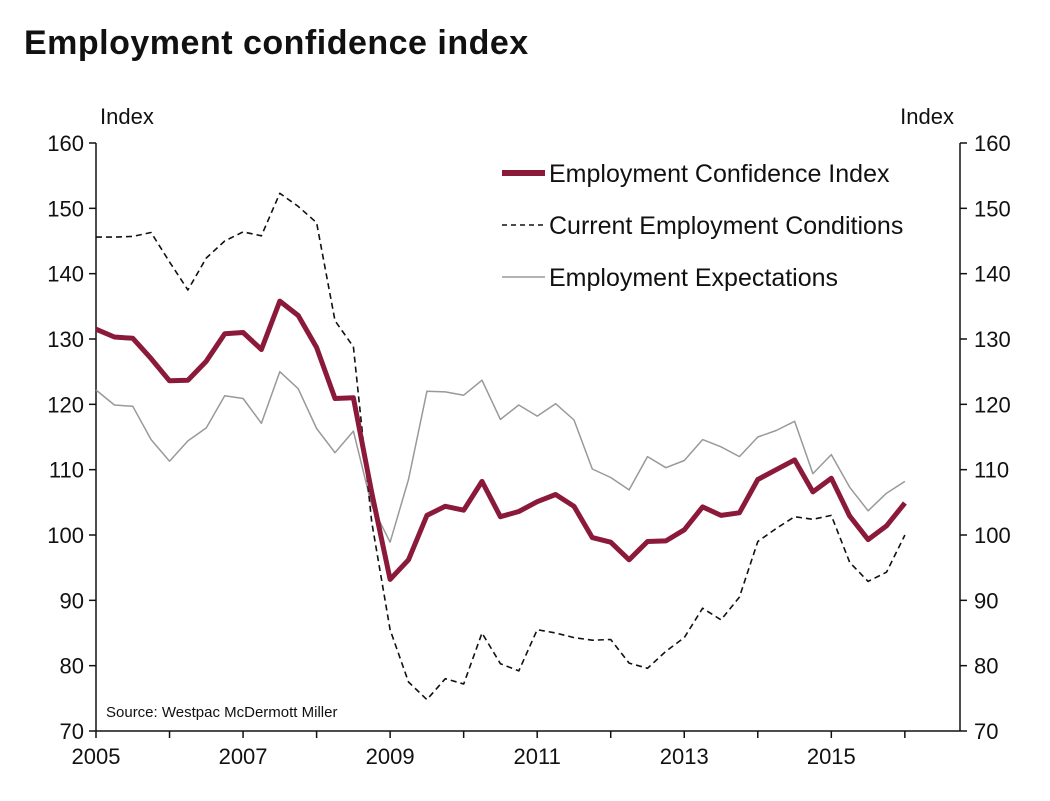  Describe the element at coordinates (992, 535) in the screenshot. I see `right-y-tick-label: 100` at that location.